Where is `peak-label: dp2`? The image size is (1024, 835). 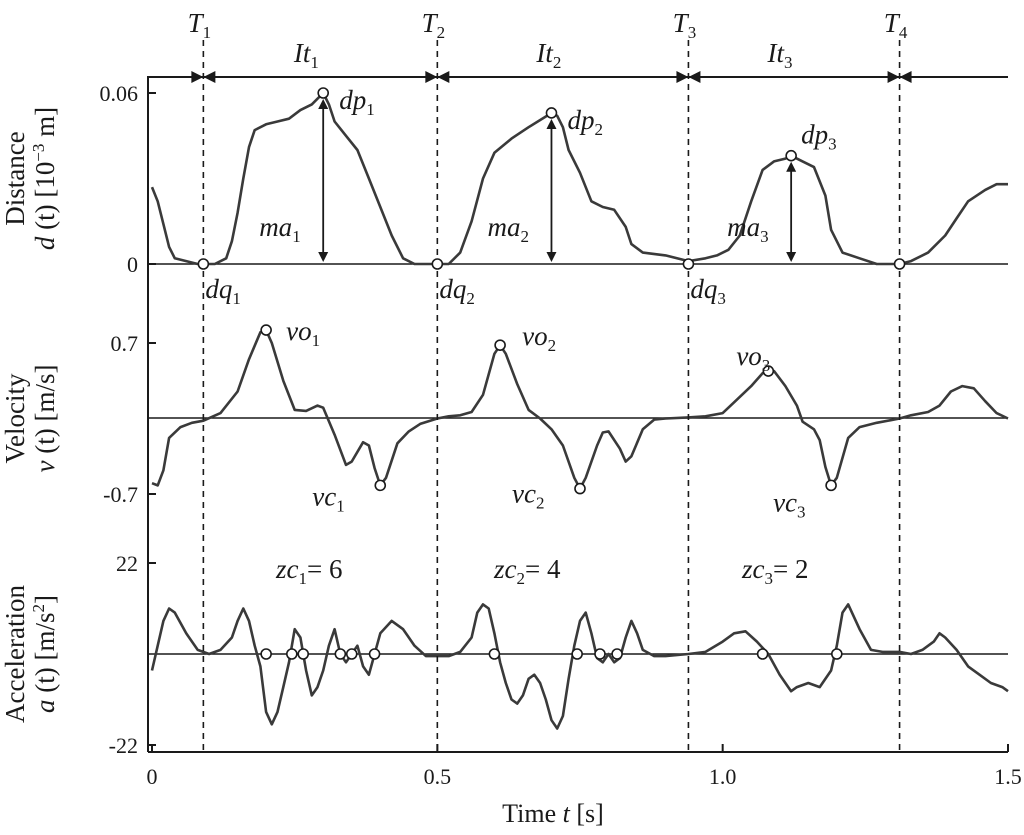 peak-label: dp2 is located at coordinates (585, 122).